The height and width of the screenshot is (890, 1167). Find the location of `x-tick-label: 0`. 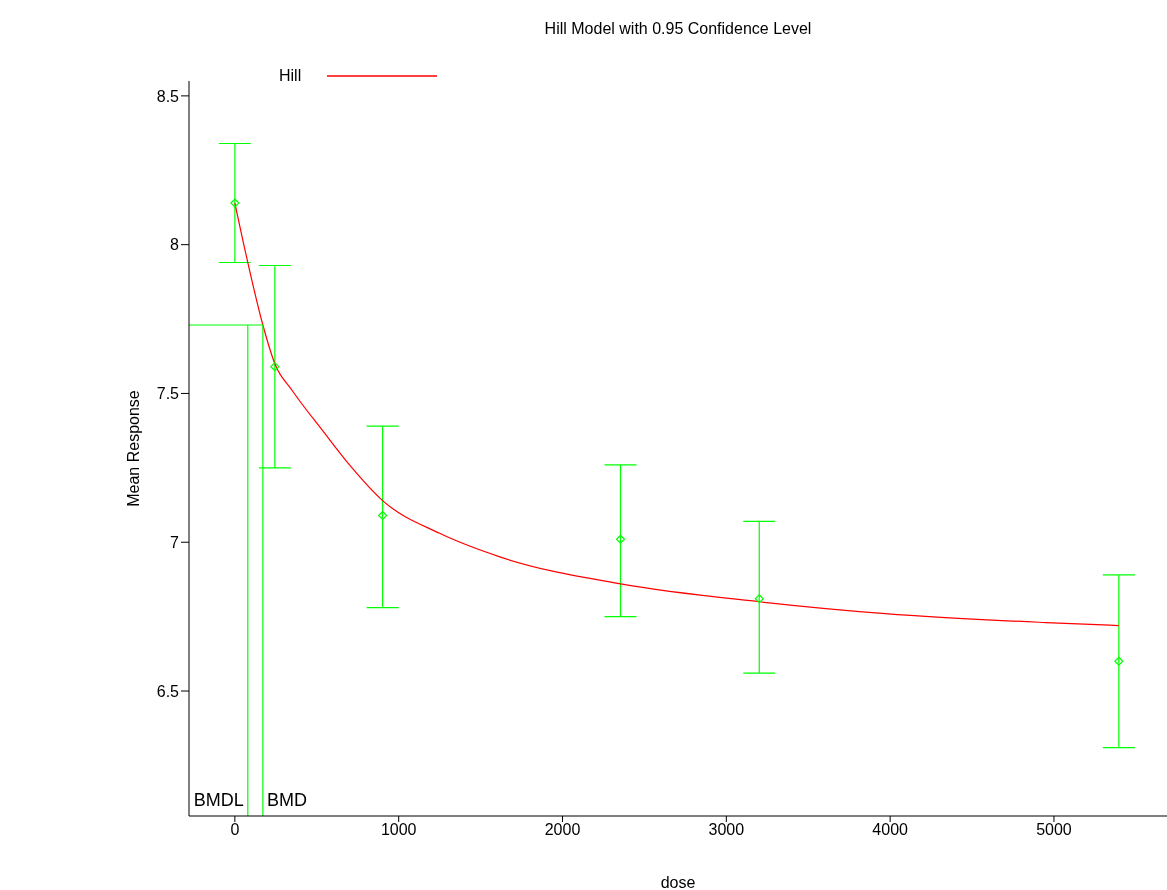

x-tick-label: 0 is located at coordinates (235, 830).